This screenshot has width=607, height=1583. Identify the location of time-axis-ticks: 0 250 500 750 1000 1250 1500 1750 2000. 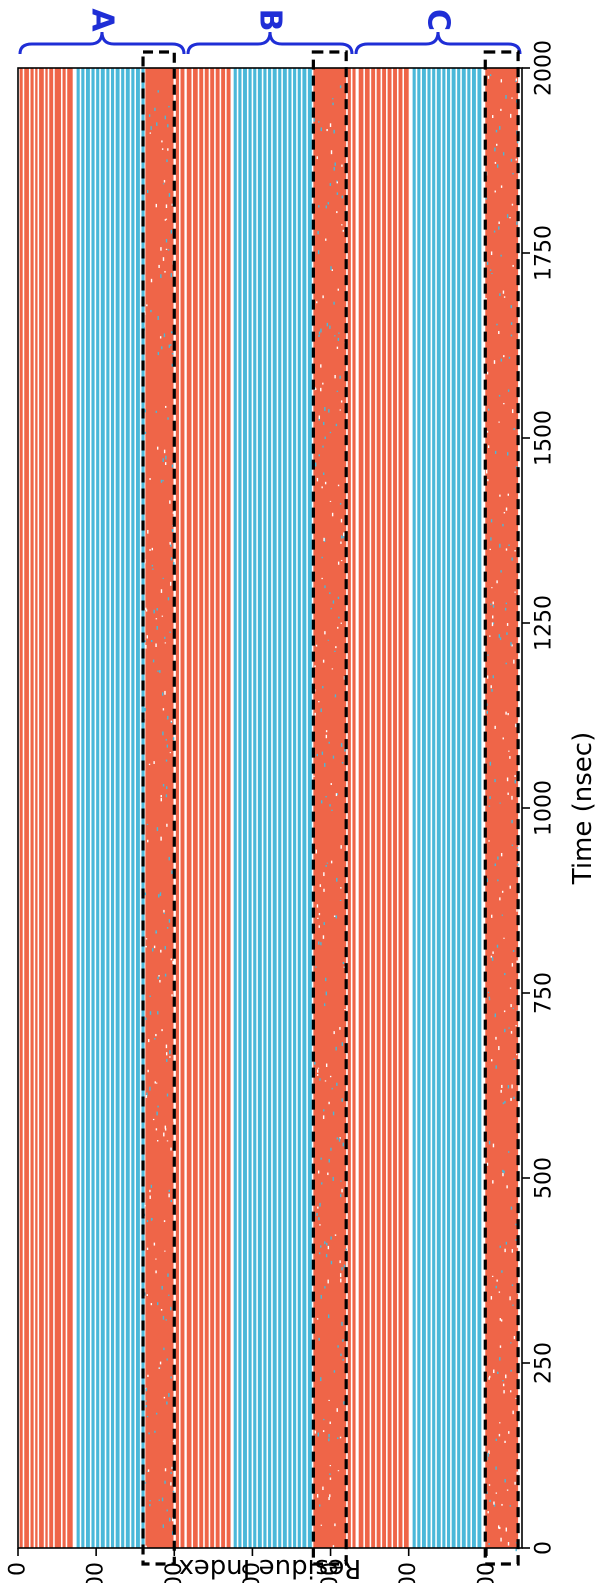
(539, 797).